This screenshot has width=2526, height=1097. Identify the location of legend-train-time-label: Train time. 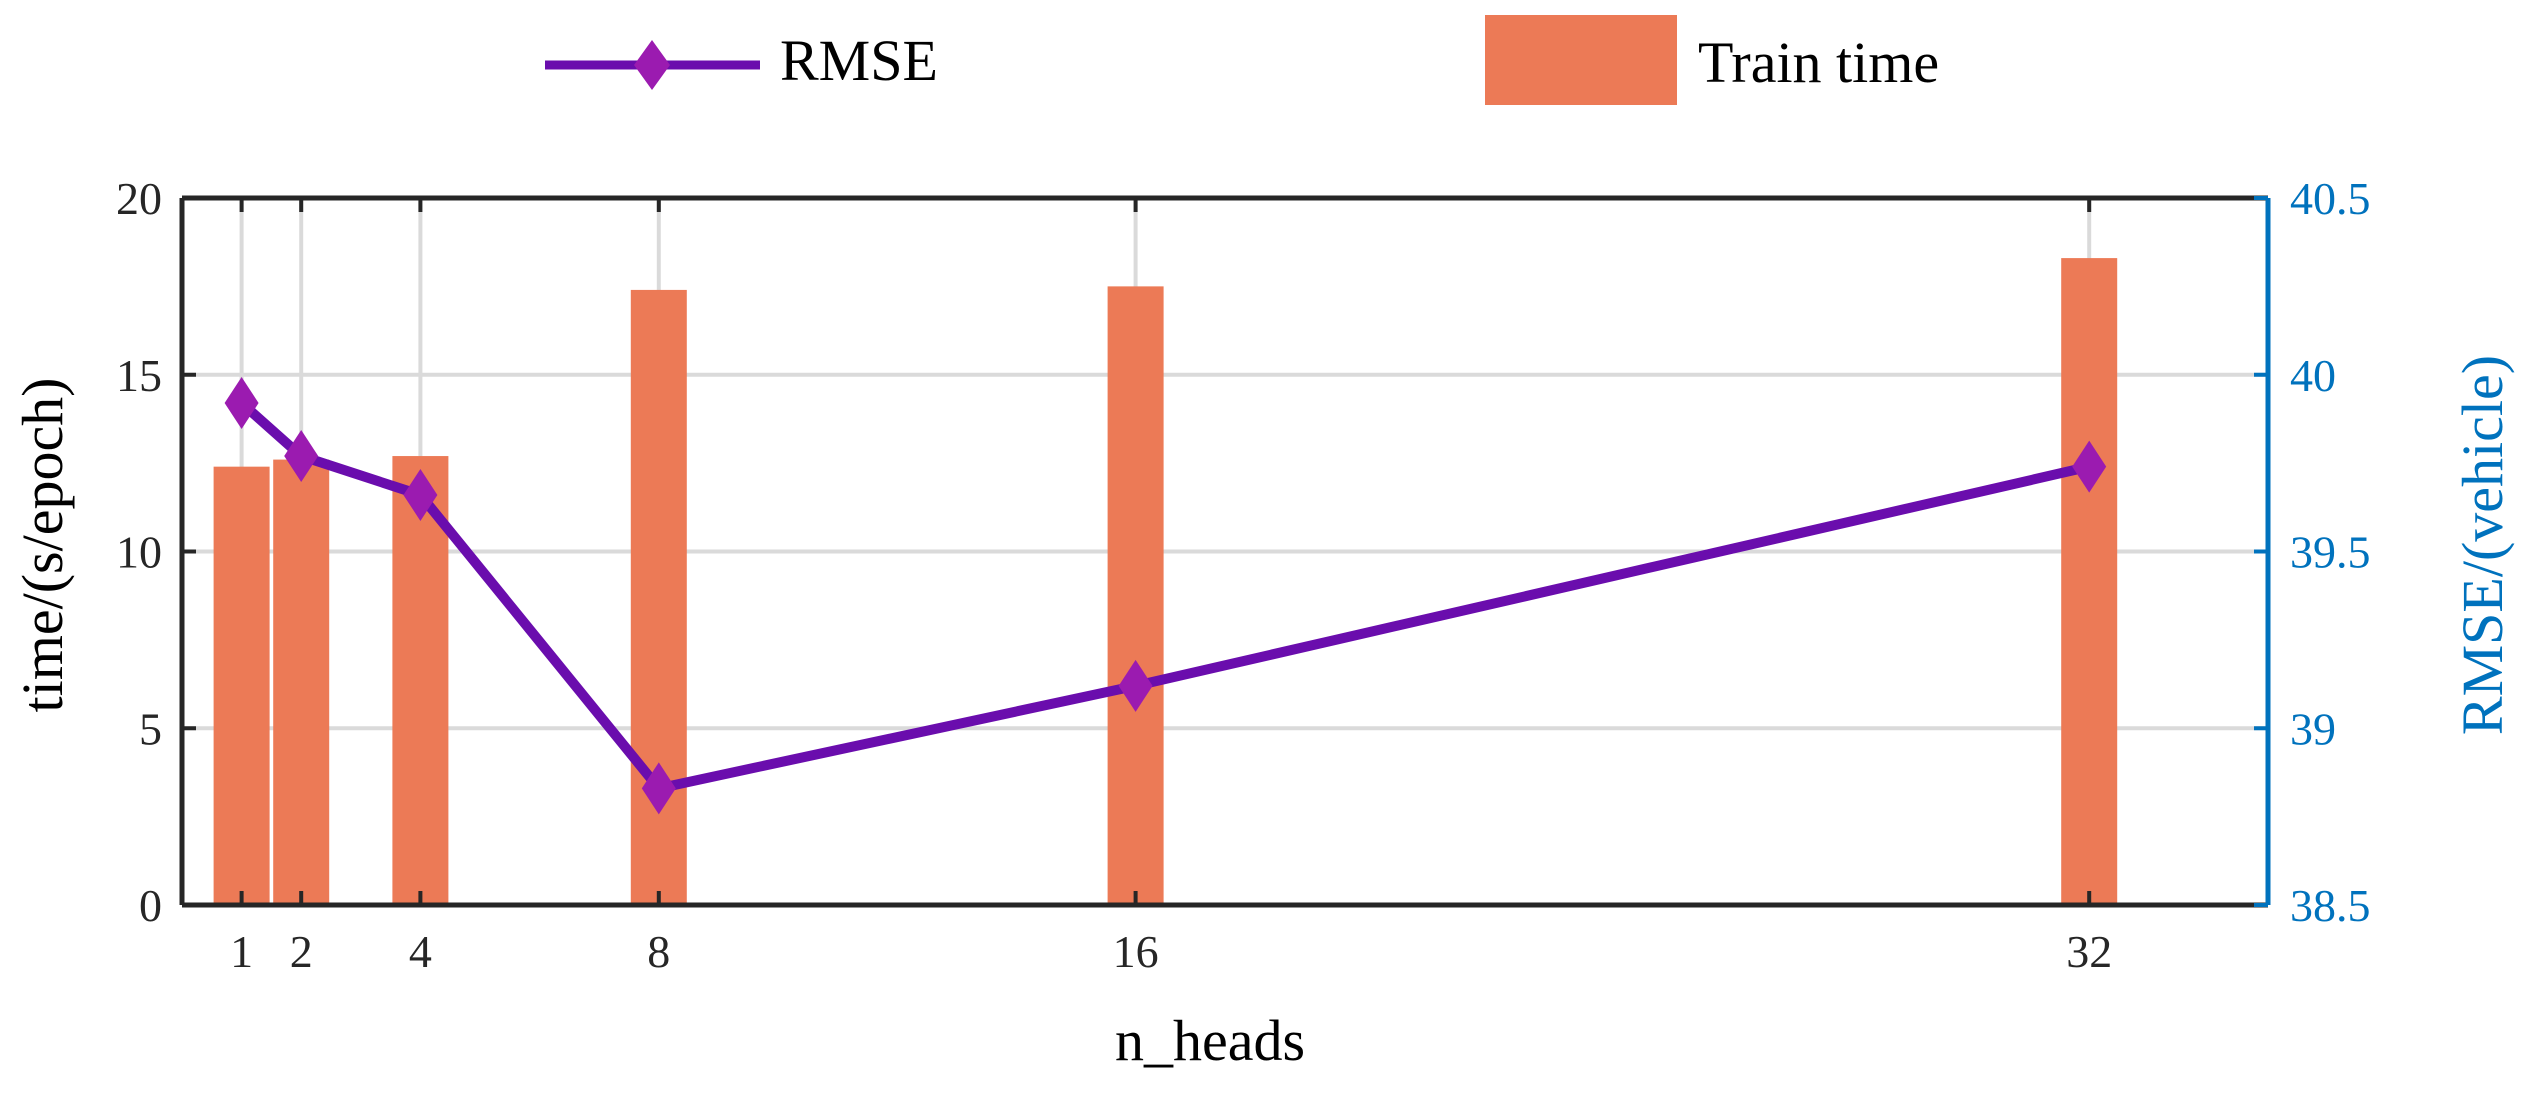
(1818, 62).